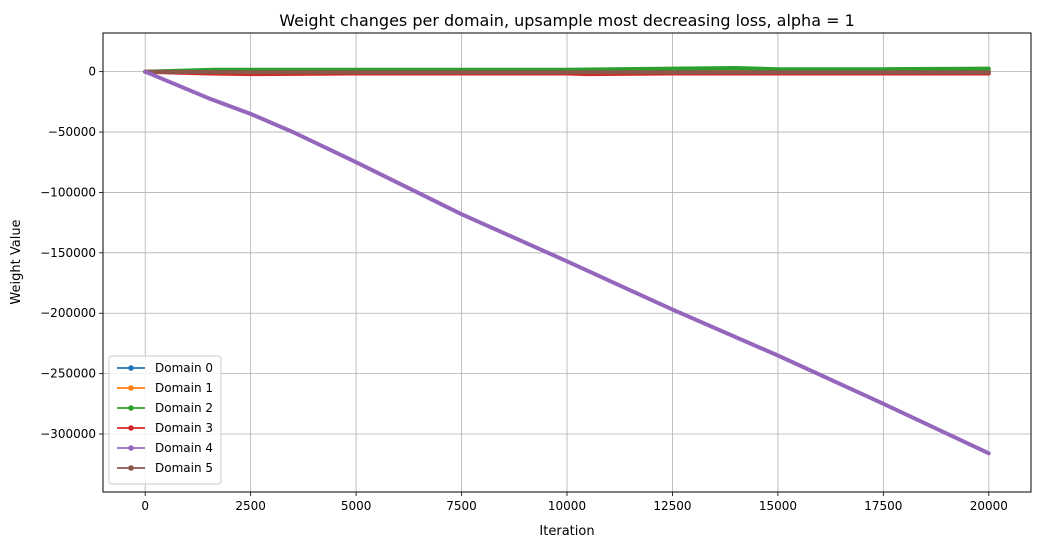  Describe the element at coordinates (184, 368) in the screenshot. I see `legend-label: Domain 0` at that location.